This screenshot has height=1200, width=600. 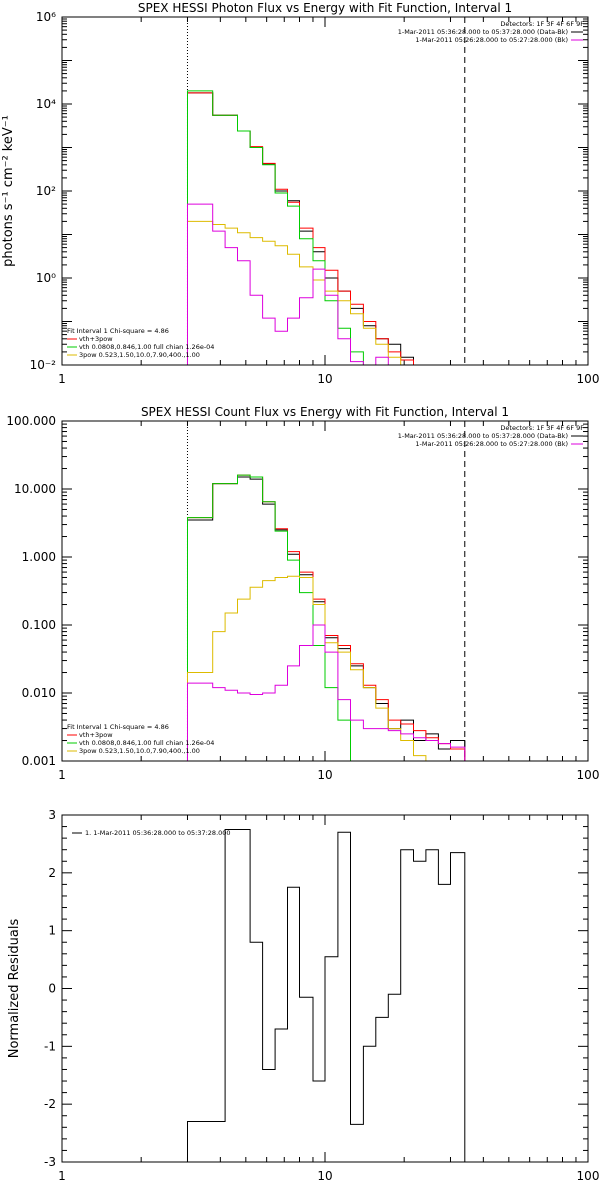 What do you see at coordinates (43, 365) in the screenshot?
I see `y-tick-label: 10⁻²` at bounding box center [43, 365].